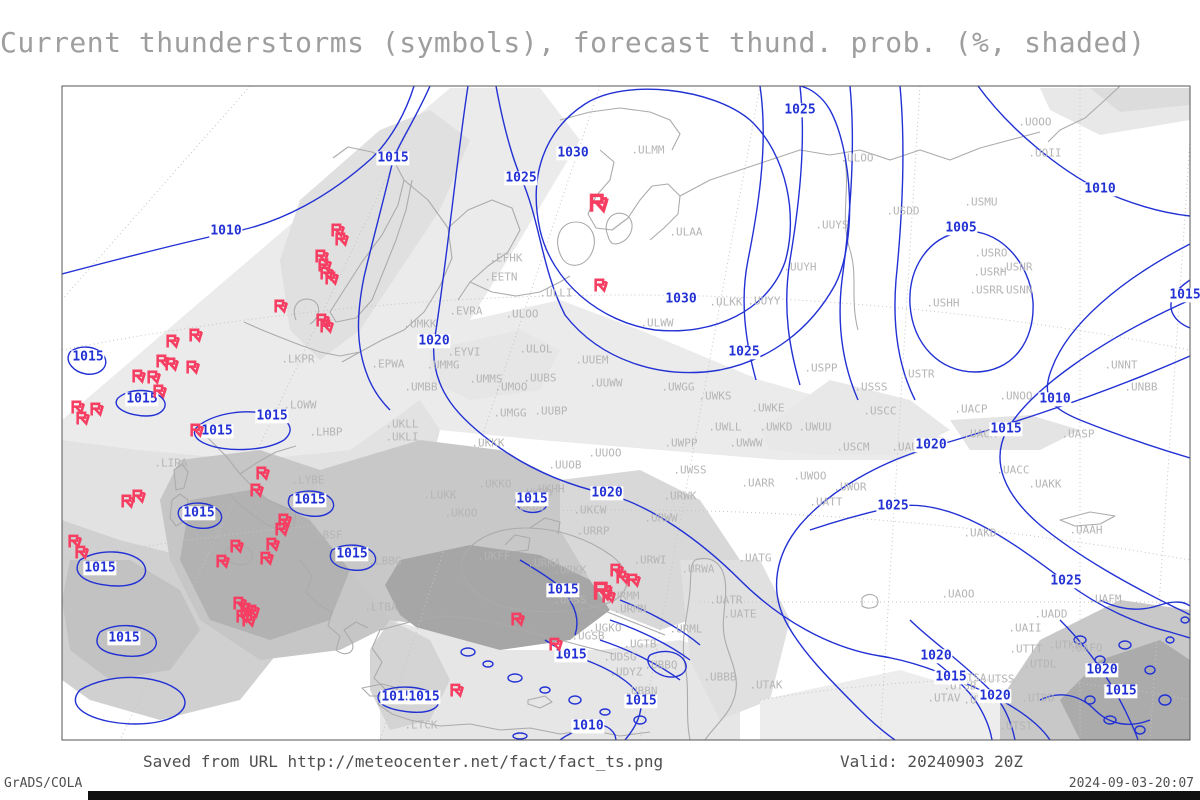  What do you see at coordinates (726, 600) in the screenshot?
I see `station-label: .UATR` at bounding box center [726, 600].